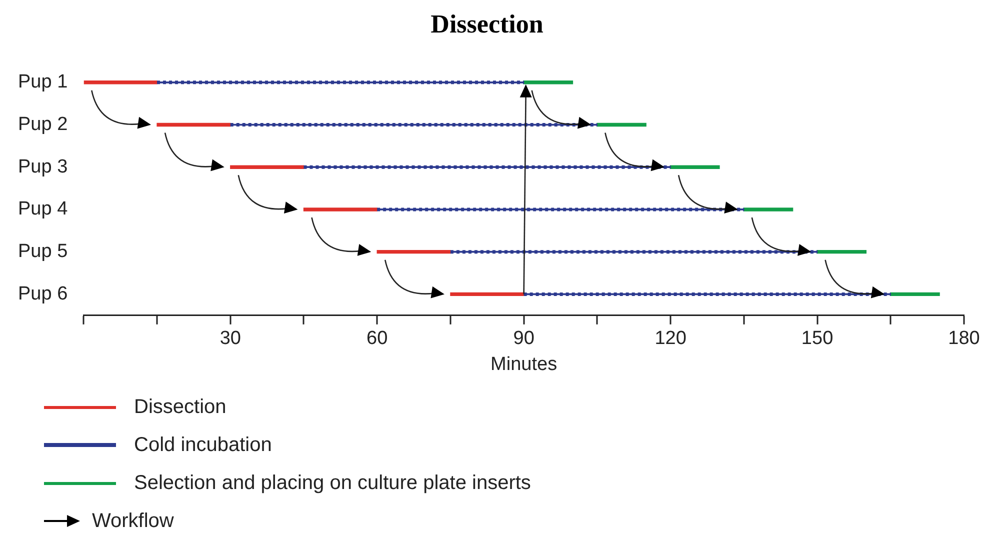 The width and height of the screenshot is (986, 547). What do you see at coordinates (43, 209) in the screenshot?
I see `y-tick-label: Pup 4` at bounding box center [43, 209].